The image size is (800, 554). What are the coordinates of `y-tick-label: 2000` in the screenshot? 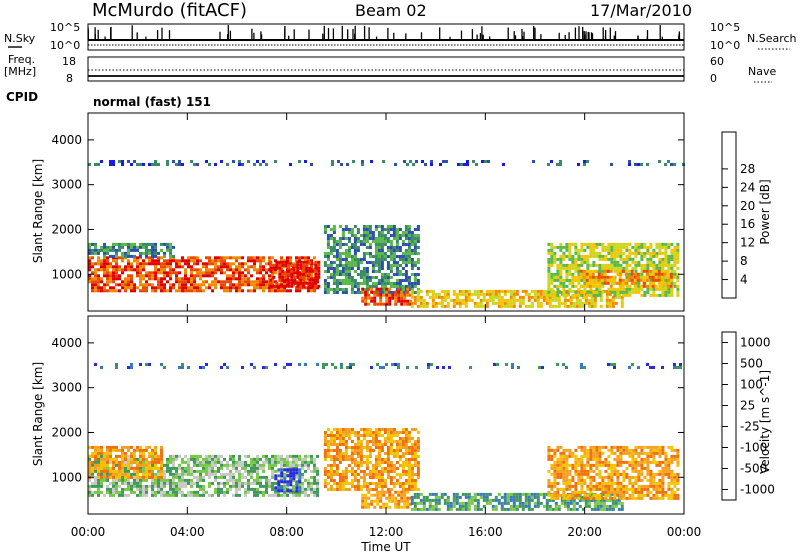 It's located at (66, 229).